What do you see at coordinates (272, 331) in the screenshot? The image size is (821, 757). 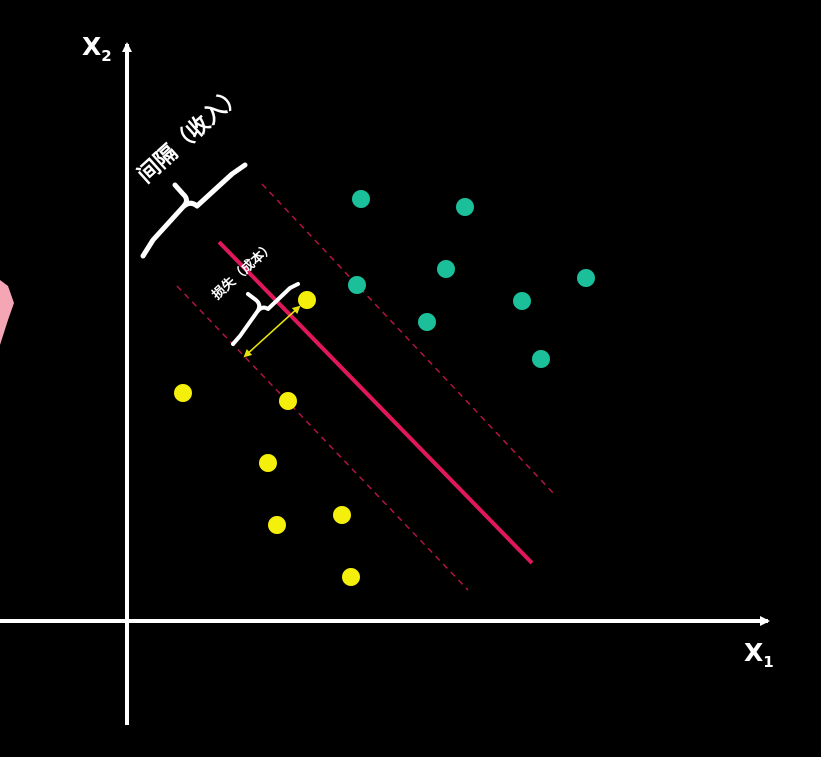 I see `loss-arrow` at bounding box center [272, 331].